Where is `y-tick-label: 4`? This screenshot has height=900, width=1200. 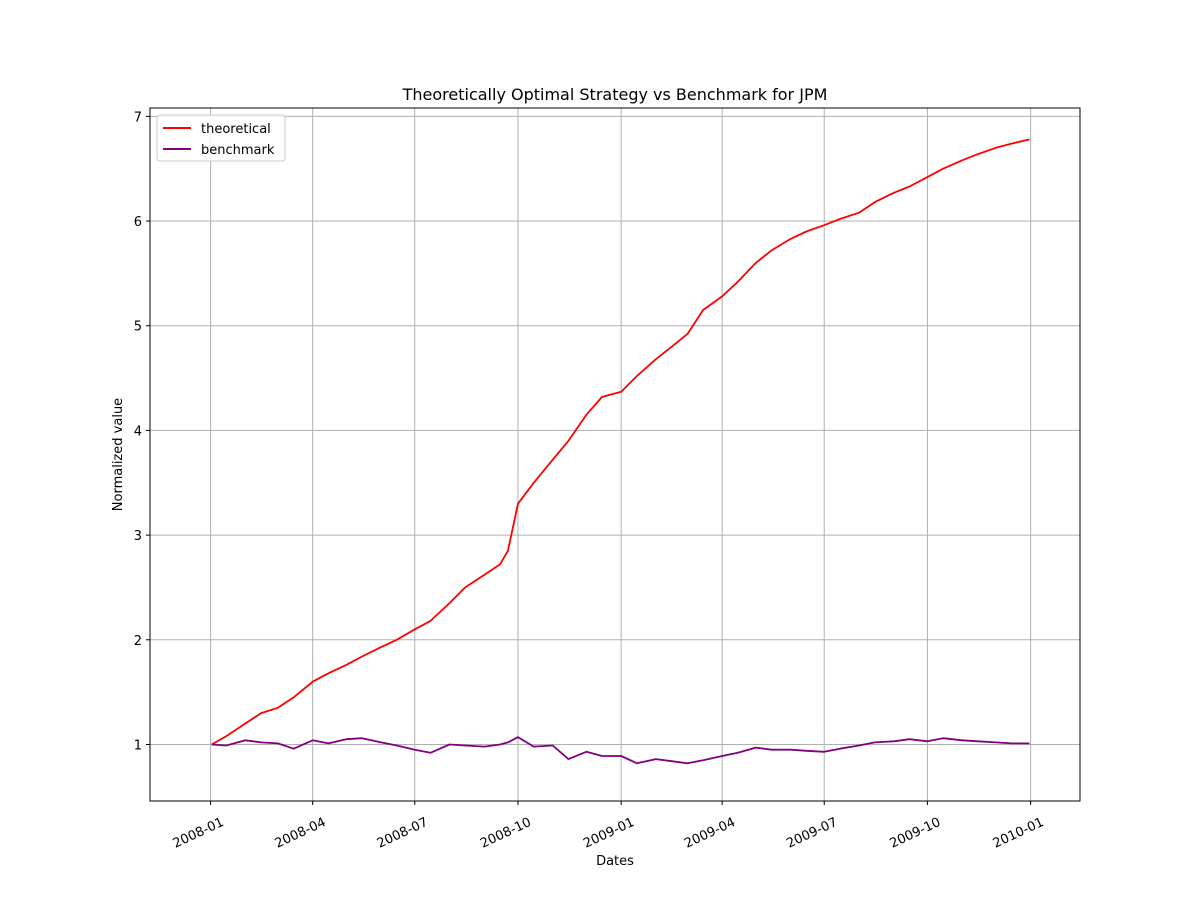 y-tick-label: 4 is located at coordinates (138, 431).